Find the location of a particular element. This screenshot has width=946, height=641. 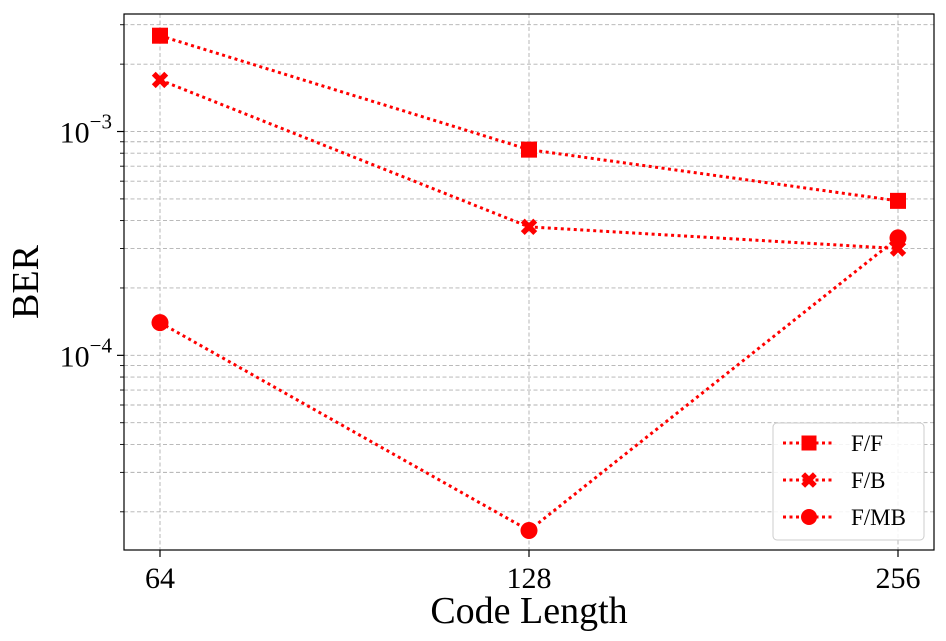

legend-entry: F/MB is located at coordinates (844, 517).